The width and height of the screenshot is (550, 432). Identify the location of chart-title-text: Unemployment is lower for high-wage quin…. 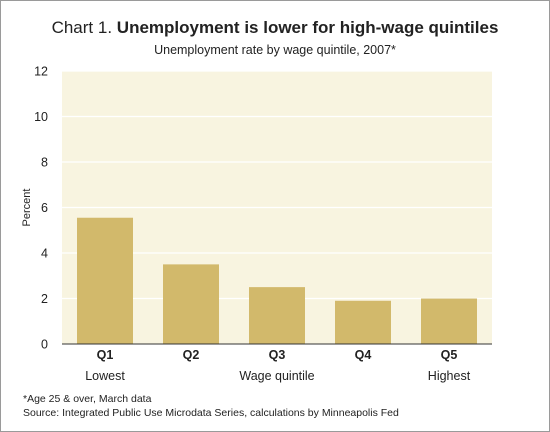
(307, 27).